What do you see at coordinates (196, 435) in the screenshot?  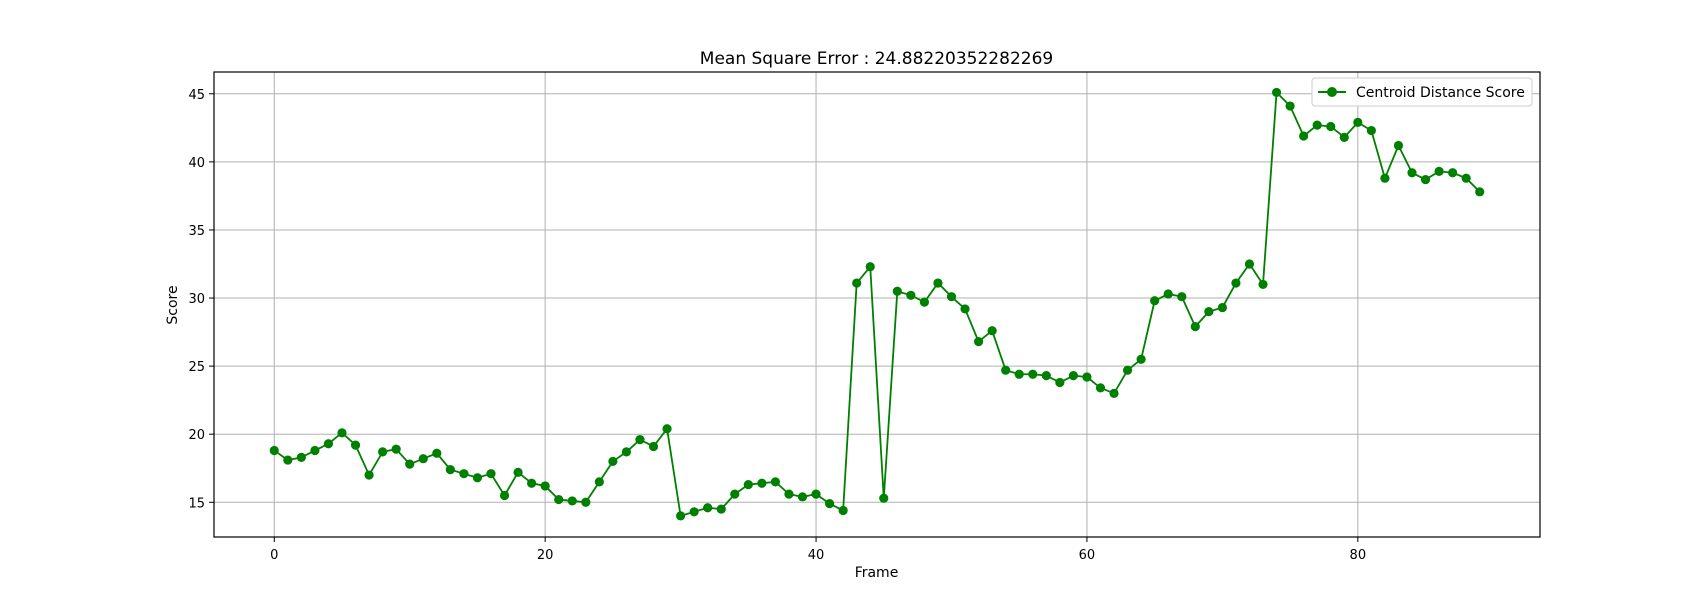 I see `y-tick-label: 20` at bounding box center [196, 435].